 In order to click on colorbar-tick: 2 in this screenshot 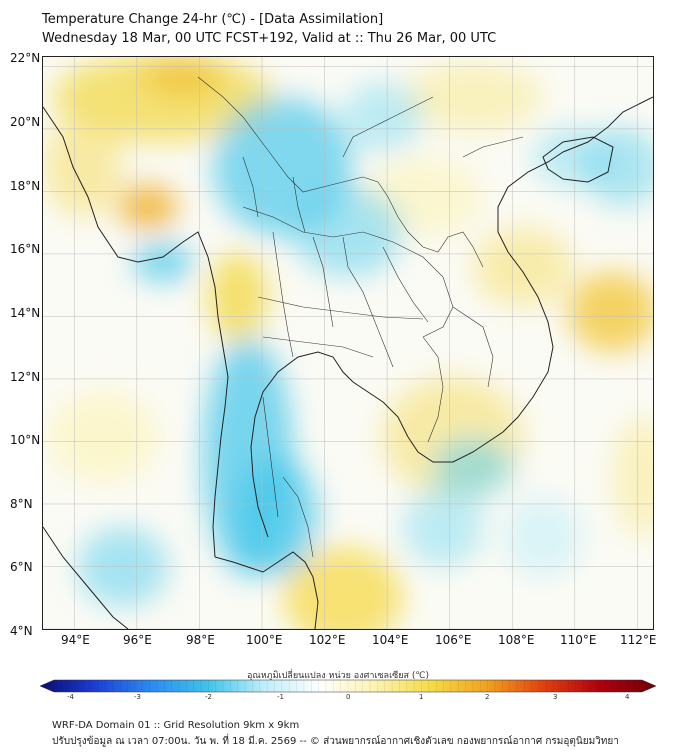, I will do `click(487, 697)`.